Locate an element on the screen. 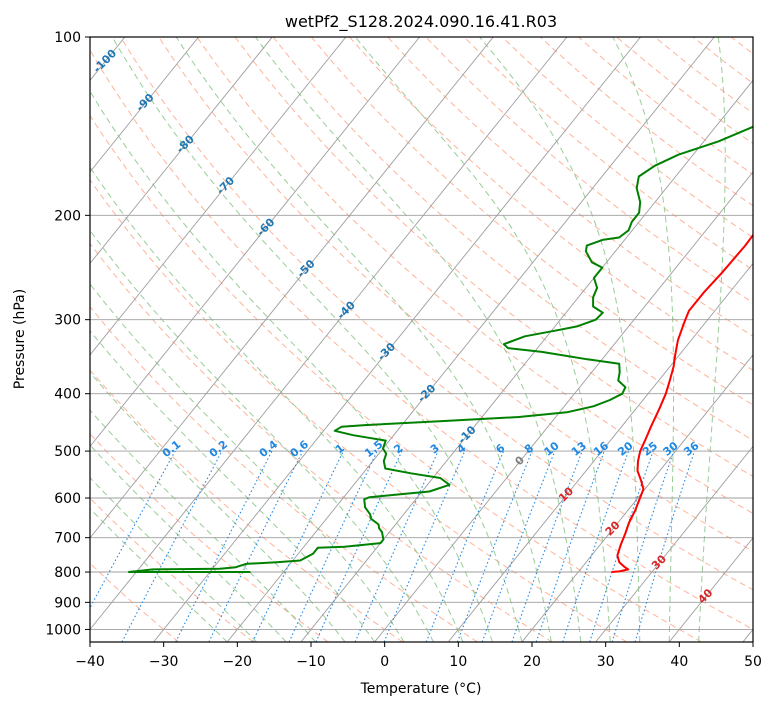 The image size is (775, 708). x-tick-label: 50 is located at coordinates (753, 662).